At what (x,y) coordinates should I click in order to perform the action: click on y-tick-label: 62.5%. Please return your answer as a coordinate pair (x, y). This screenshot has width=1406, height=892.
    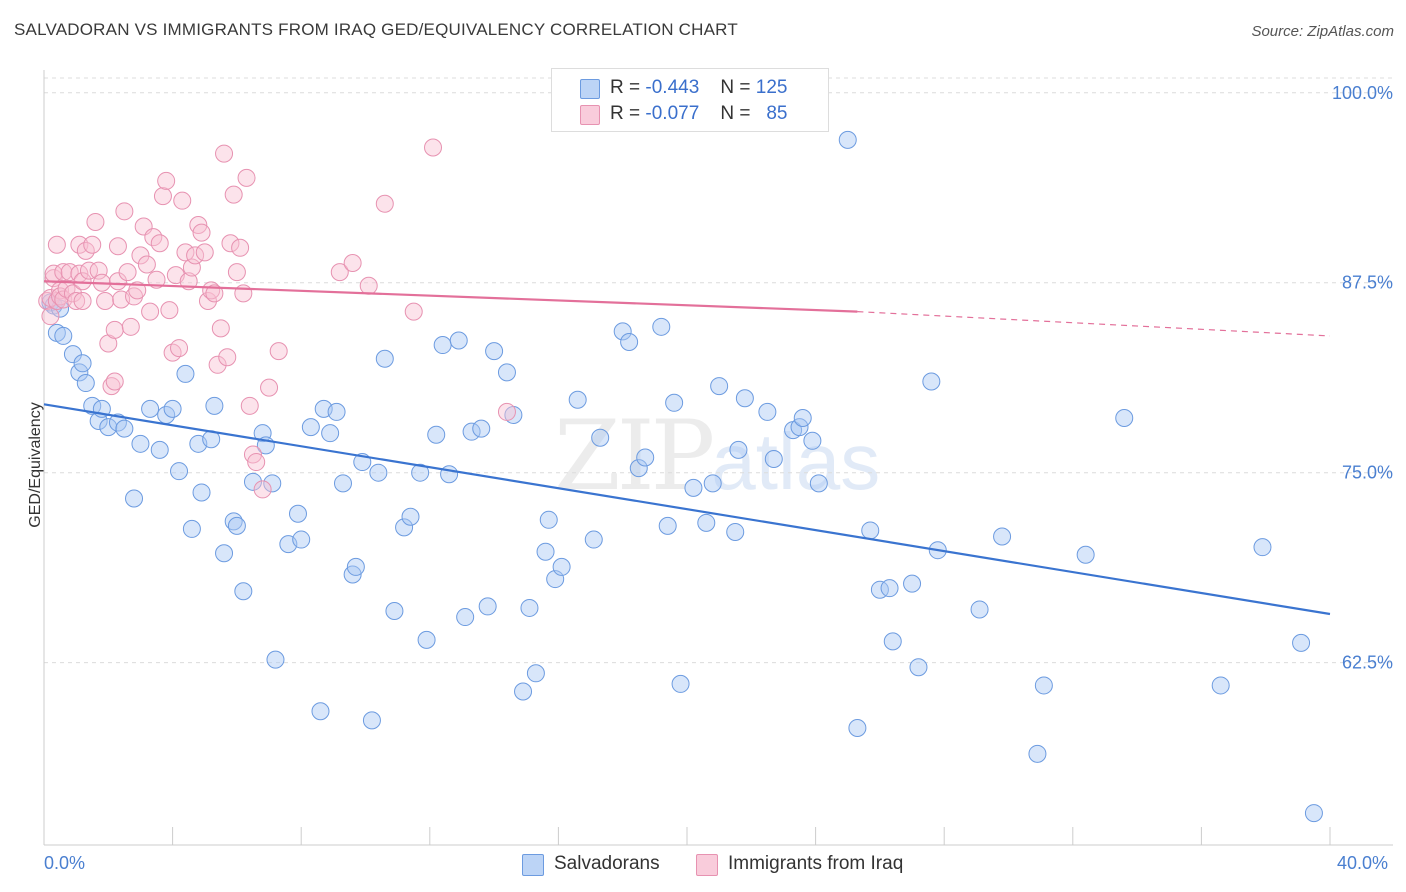
    Looking at the image, I should click on (1367, 663).